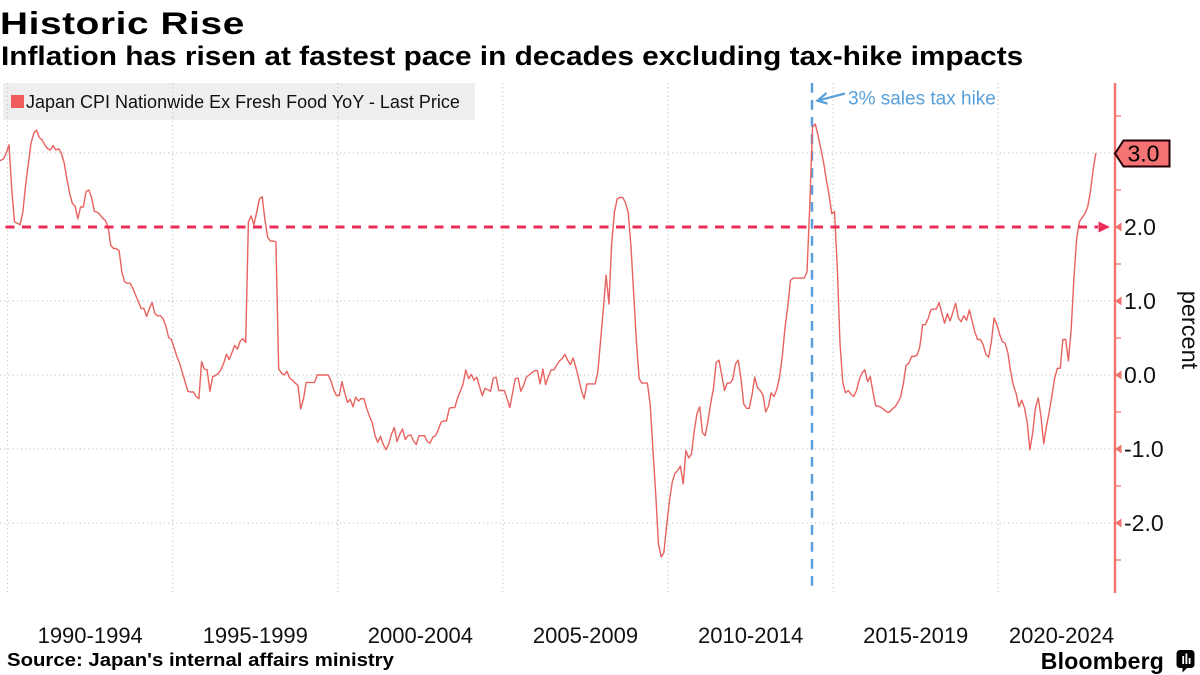 This screenshot has width=1200, height=675. Describe the element at coordinates (1144, 449) in the screenshot. I see `svg-text: -1.0` at that location.